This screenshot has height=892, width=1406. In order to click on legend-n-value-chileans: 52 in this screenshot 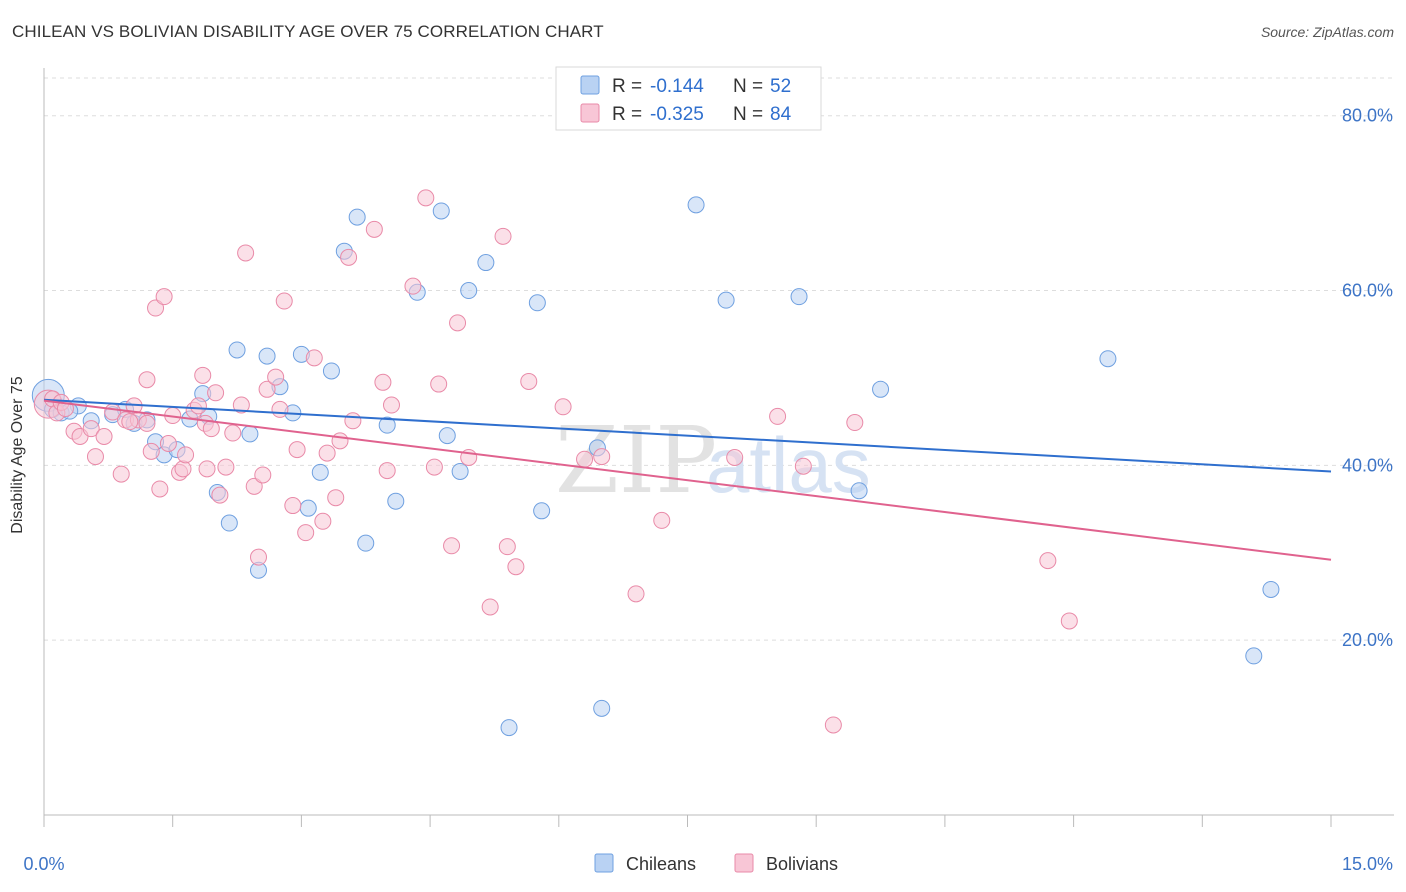, I will do `click(780, 86)`.